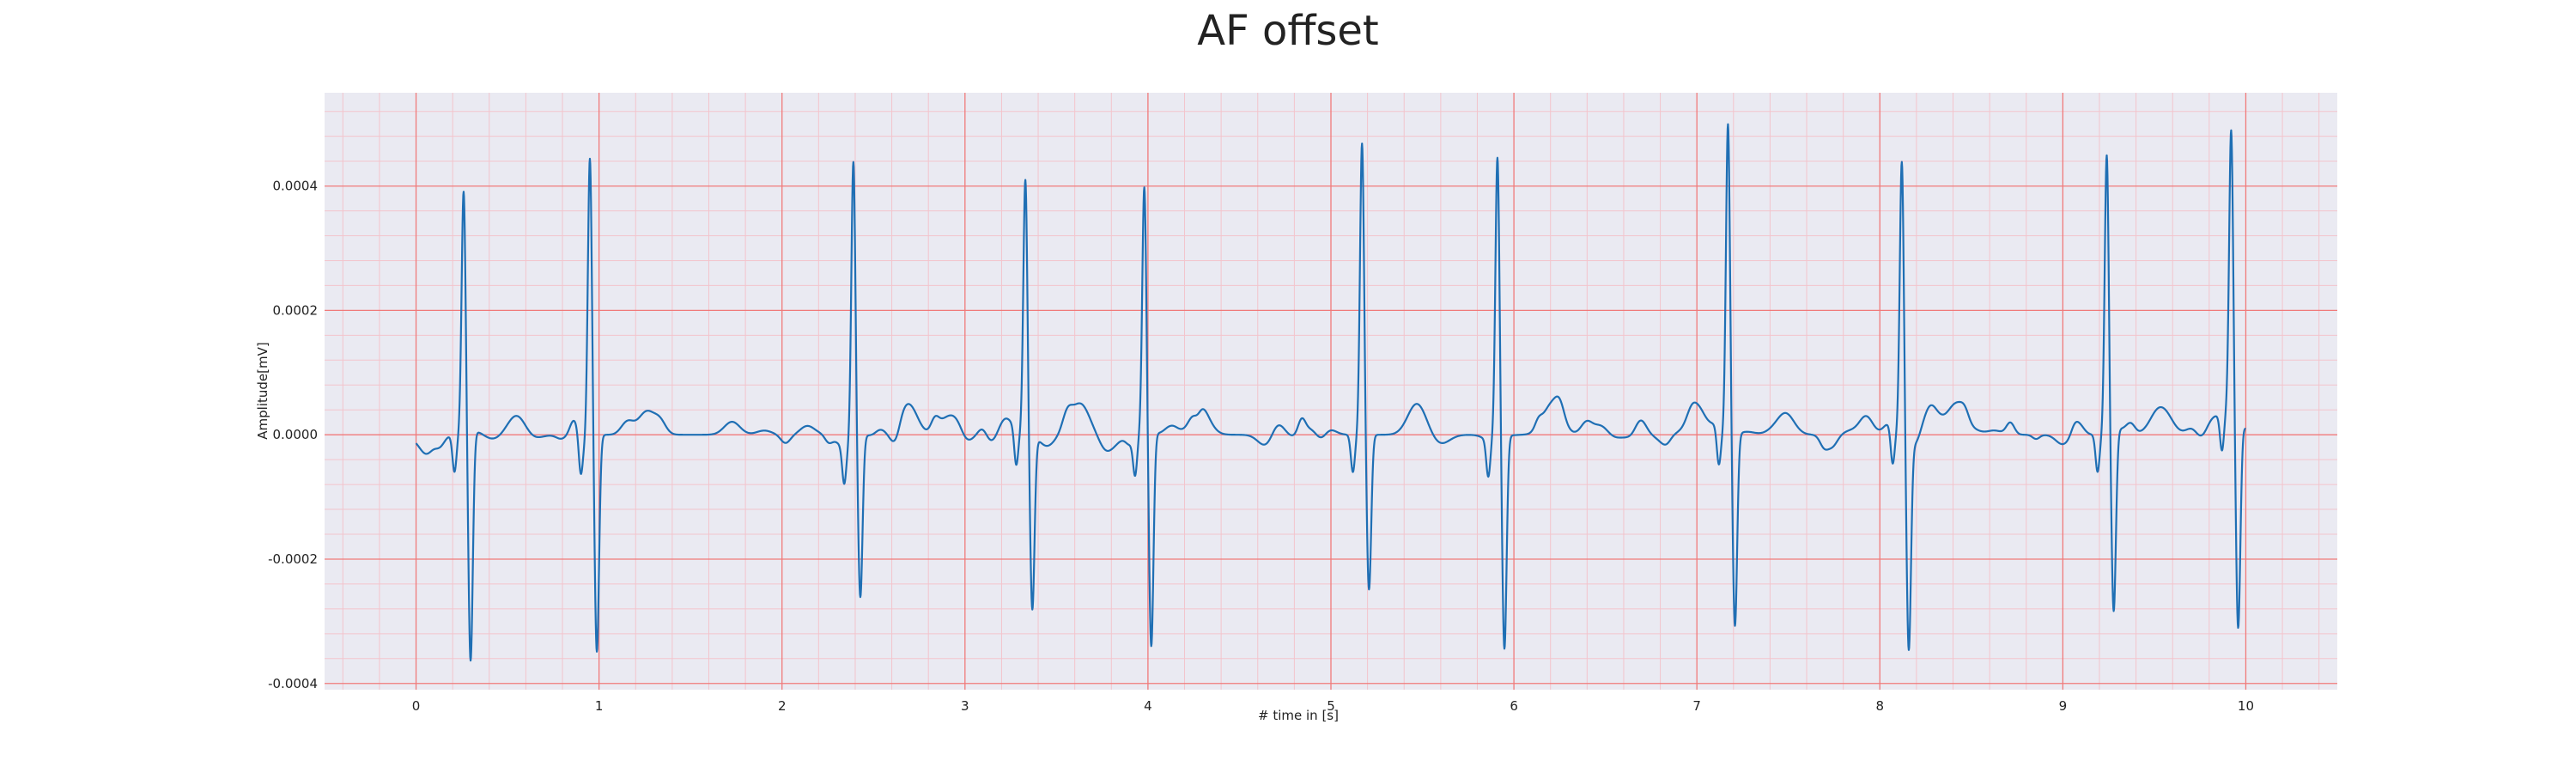 The image size is (2576, 773). Describe the element at coordinates (296, 434) in the screenshot. I see `y-tick-label: 0.0000` at that location.